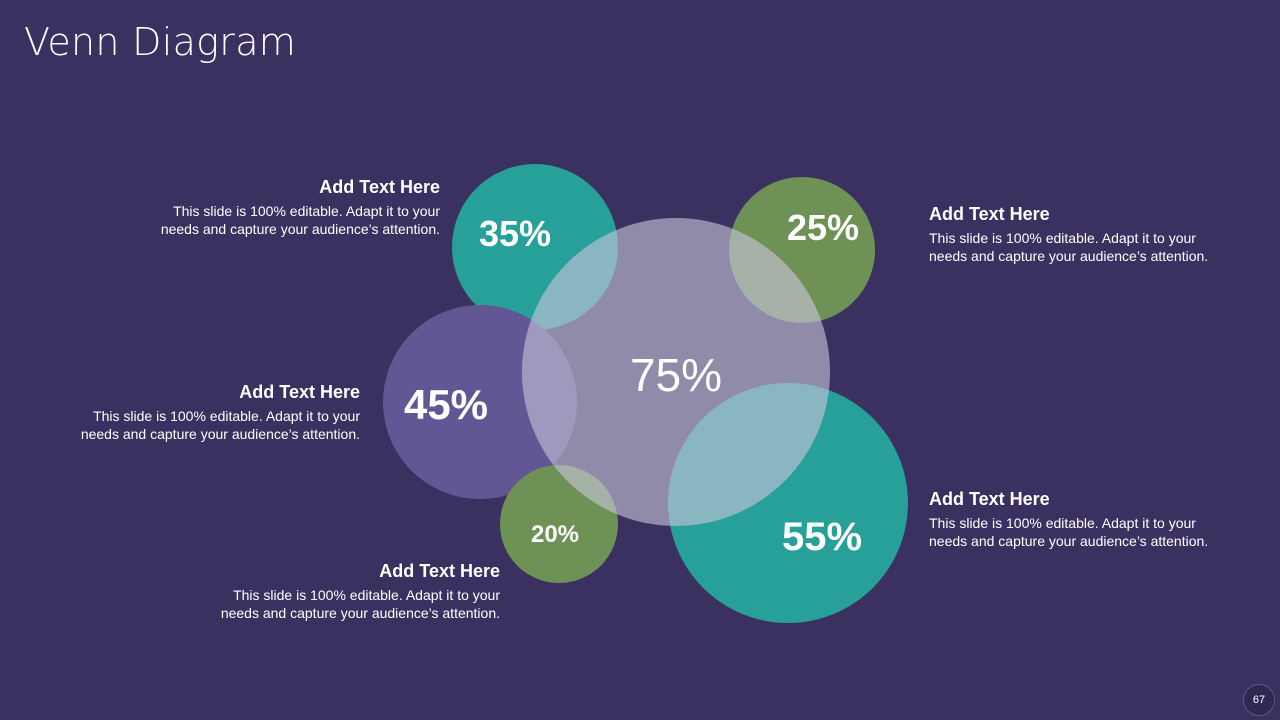  What do you see at coordinates (515, 233) in the screenshot?
I see `label-top-left: 35%` at bounding box center [515, 233].